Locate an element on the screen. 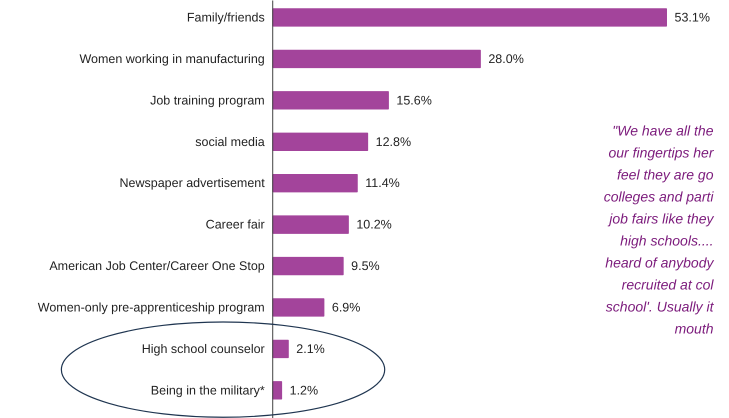 This screenshot has width=729, height=418. y-tick-label: Being in the military* is located at coordinates (207, 390).